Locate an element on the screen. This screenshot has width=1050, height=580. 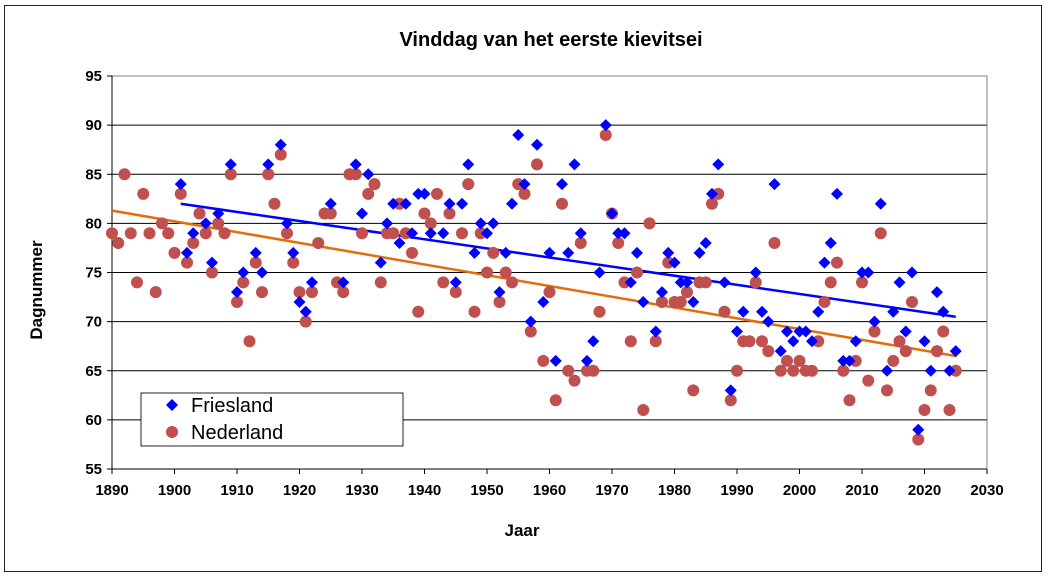
point-nederland-1989 is located at coordinates (730, 400).